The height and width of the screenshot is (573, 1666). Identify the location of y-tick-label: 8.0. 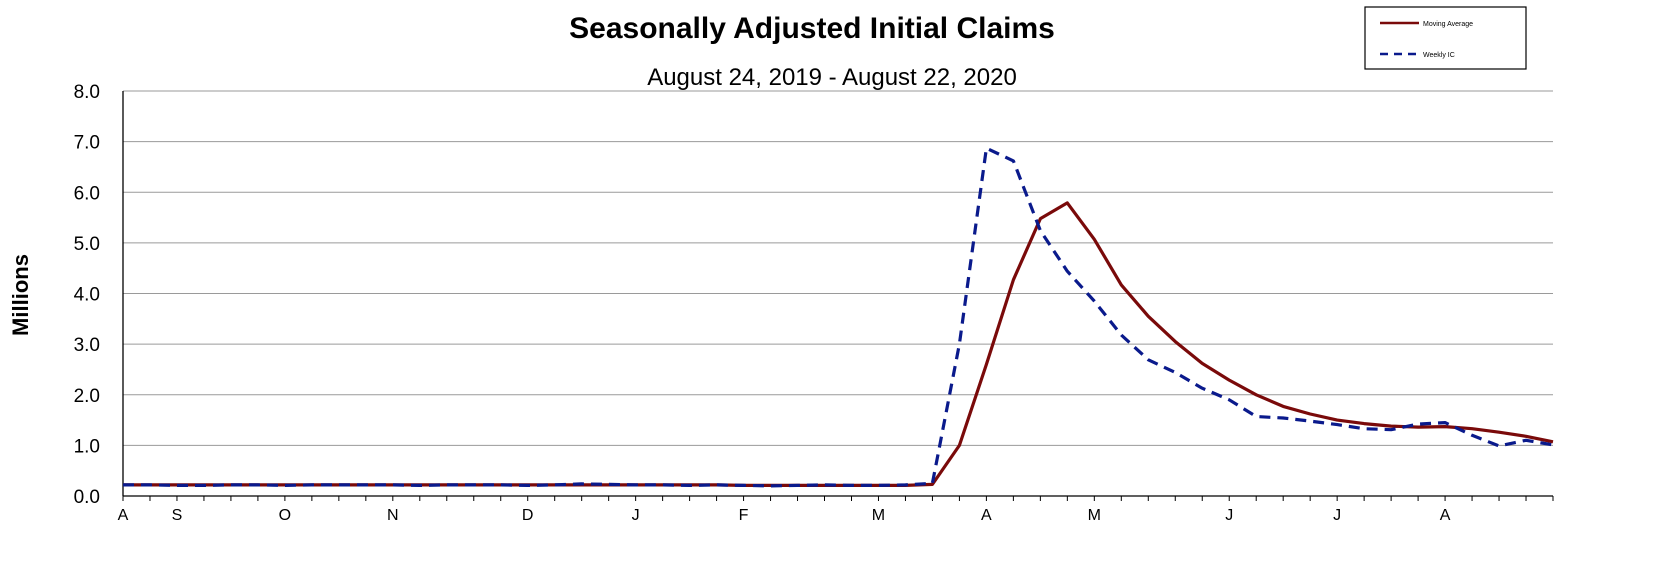
(87, 92).